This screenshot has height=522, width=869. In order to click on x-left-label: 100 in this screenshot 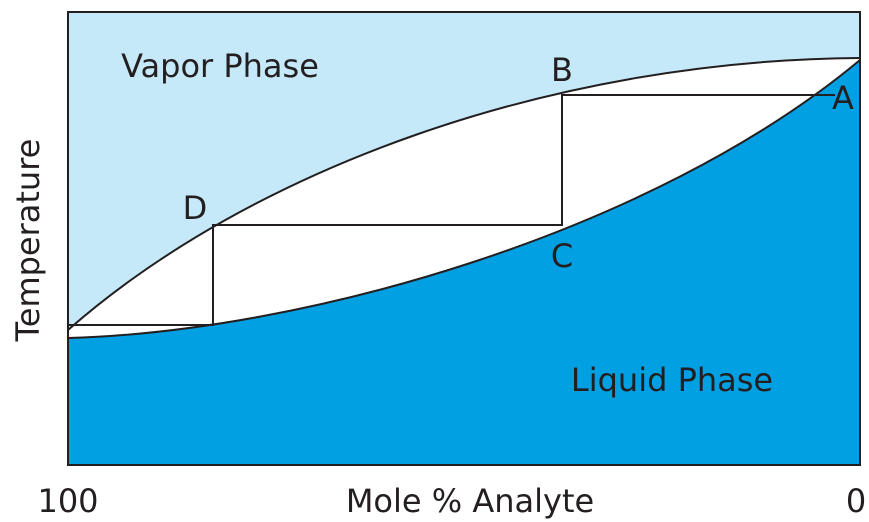, I will do `click(67, 501)`.